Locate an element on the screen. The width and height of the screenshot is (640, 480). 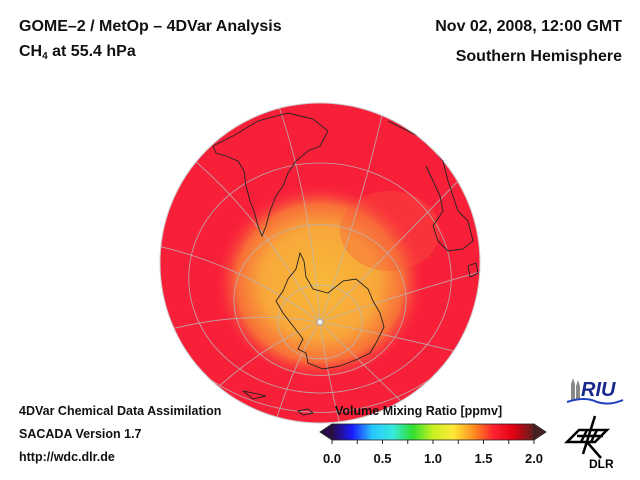
colorbar-under-arrow is located at coordinates (326, 432).